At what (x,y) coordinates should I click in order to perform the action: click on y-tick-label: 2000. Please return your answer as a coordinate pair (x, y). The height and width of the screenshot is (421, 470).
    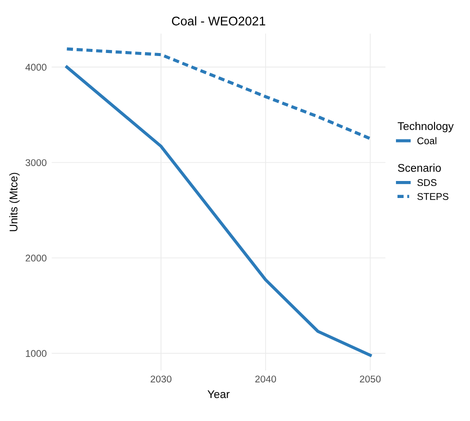
    Looking at the image, I should click on (36, 258).